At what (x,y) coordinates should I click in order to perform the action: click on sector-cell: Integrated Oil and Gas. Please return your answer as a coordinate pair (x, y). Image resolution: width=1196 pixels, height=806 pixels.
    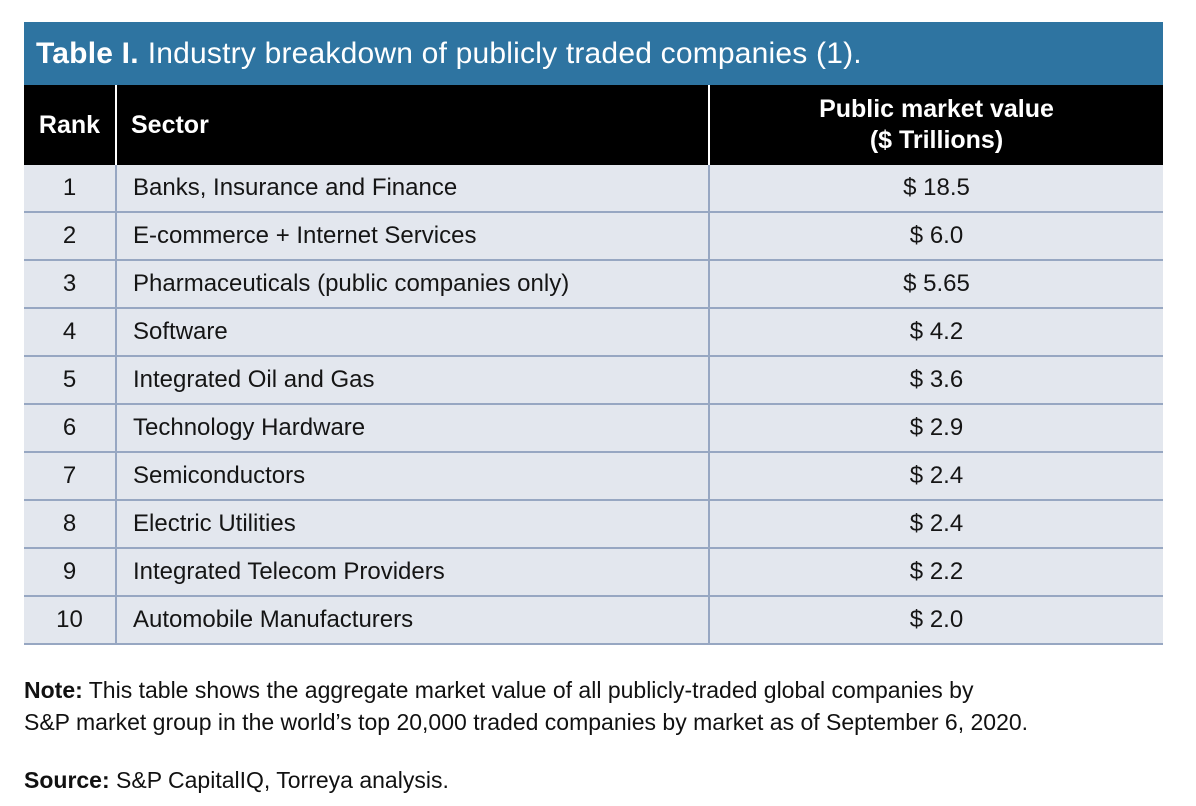
    Looking at the image, I should click on (413, 380).